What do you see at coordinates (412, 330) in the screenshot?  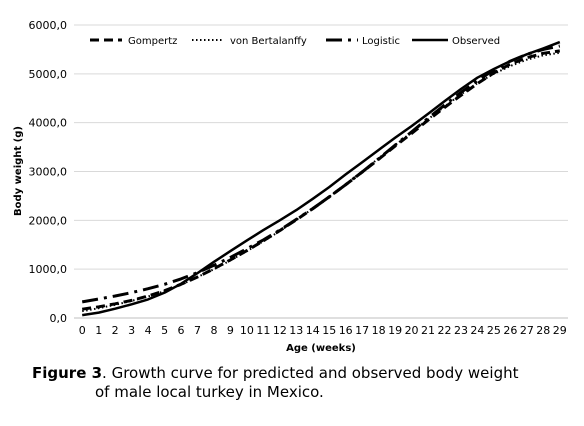 I see `x-tick-label: 20` at bounding box center [412, 330].